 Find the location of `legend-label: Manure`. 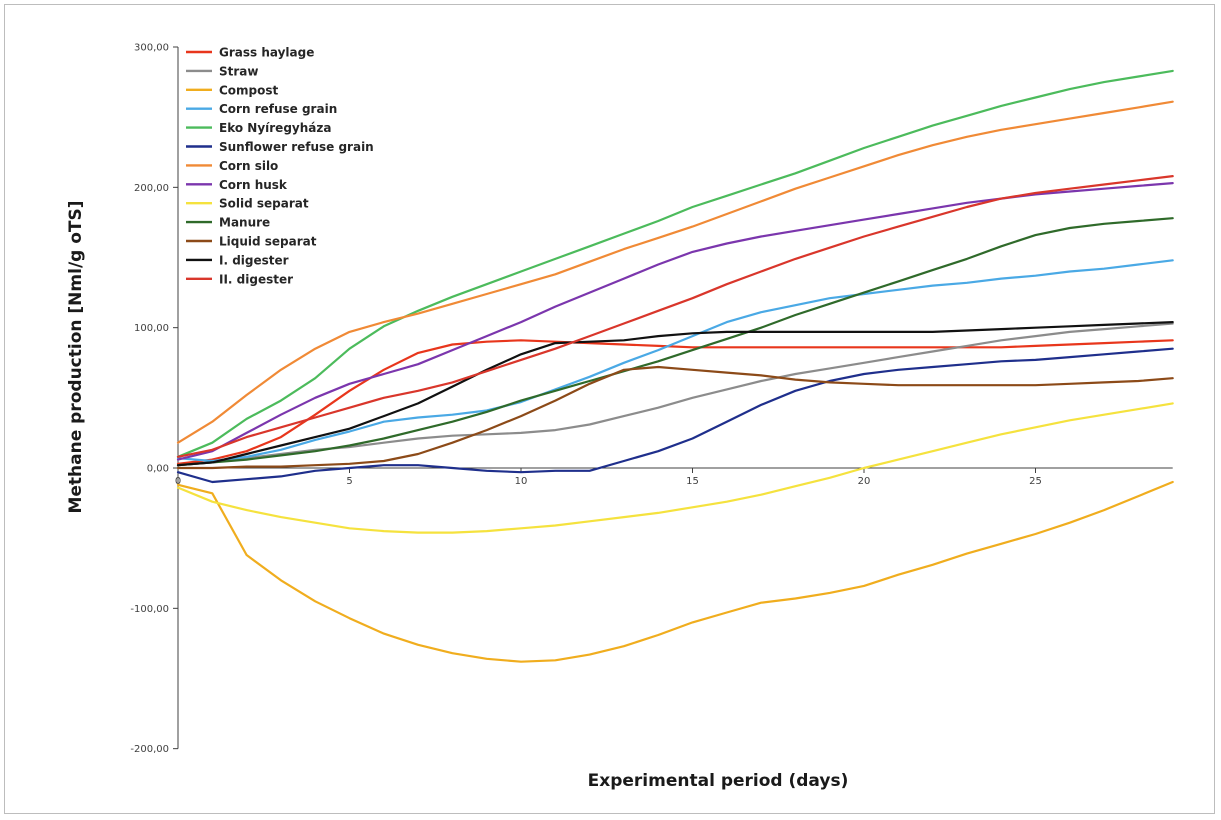

legend-label: Manure is located at coordinates (244, 223).